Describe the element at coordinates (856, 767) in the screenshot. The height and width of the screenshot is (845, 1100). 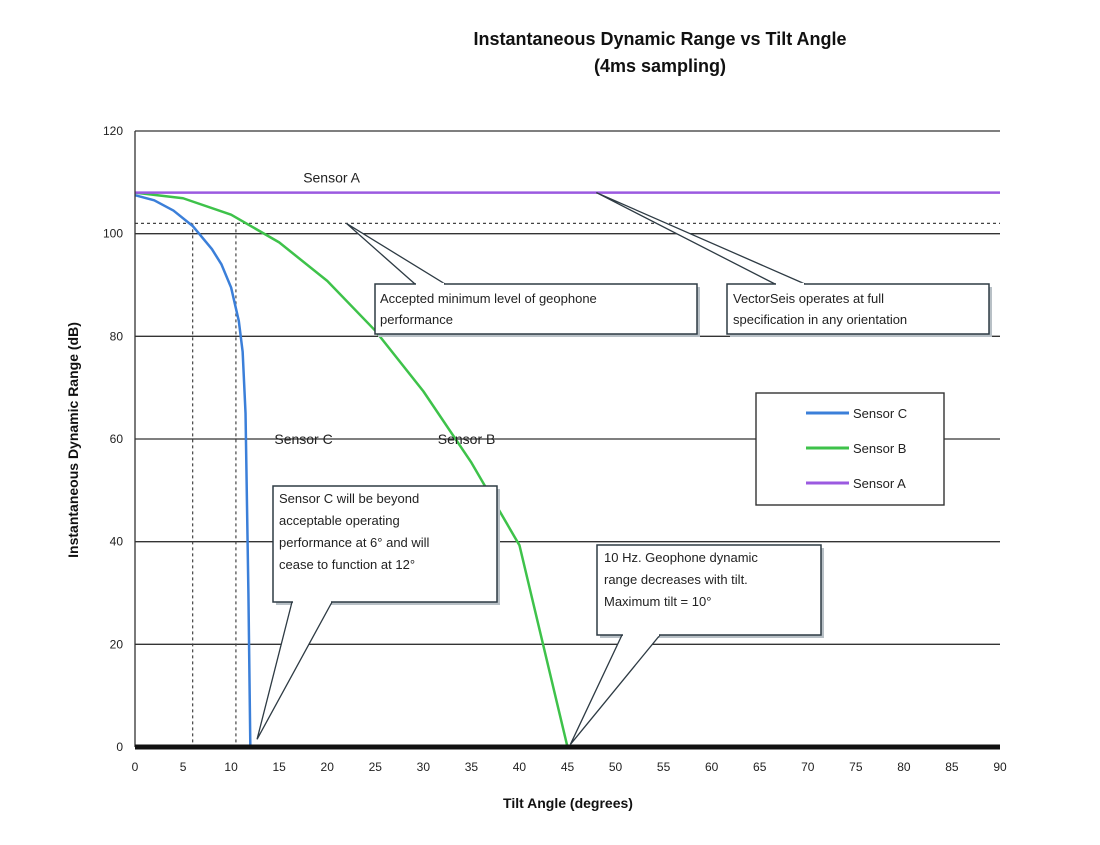
I see `x-tick-label: 75` at that location.